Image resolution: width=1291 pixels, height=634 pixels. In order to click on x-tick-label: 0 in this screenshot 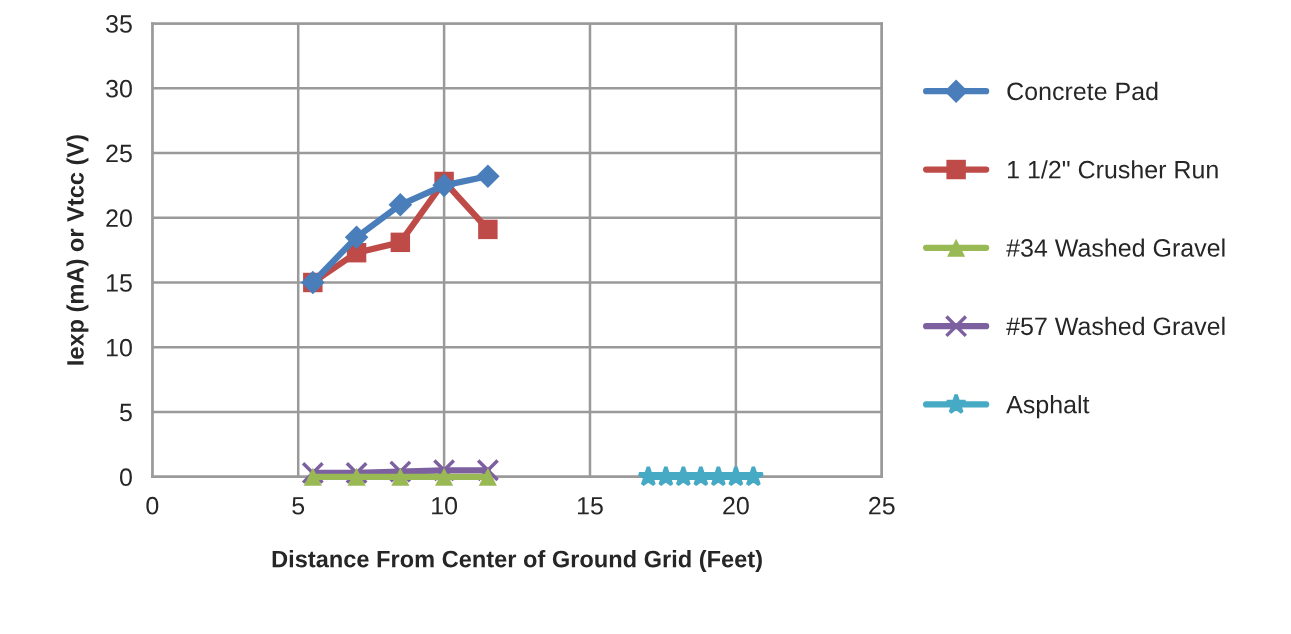, I will do `click(152, 505)`.